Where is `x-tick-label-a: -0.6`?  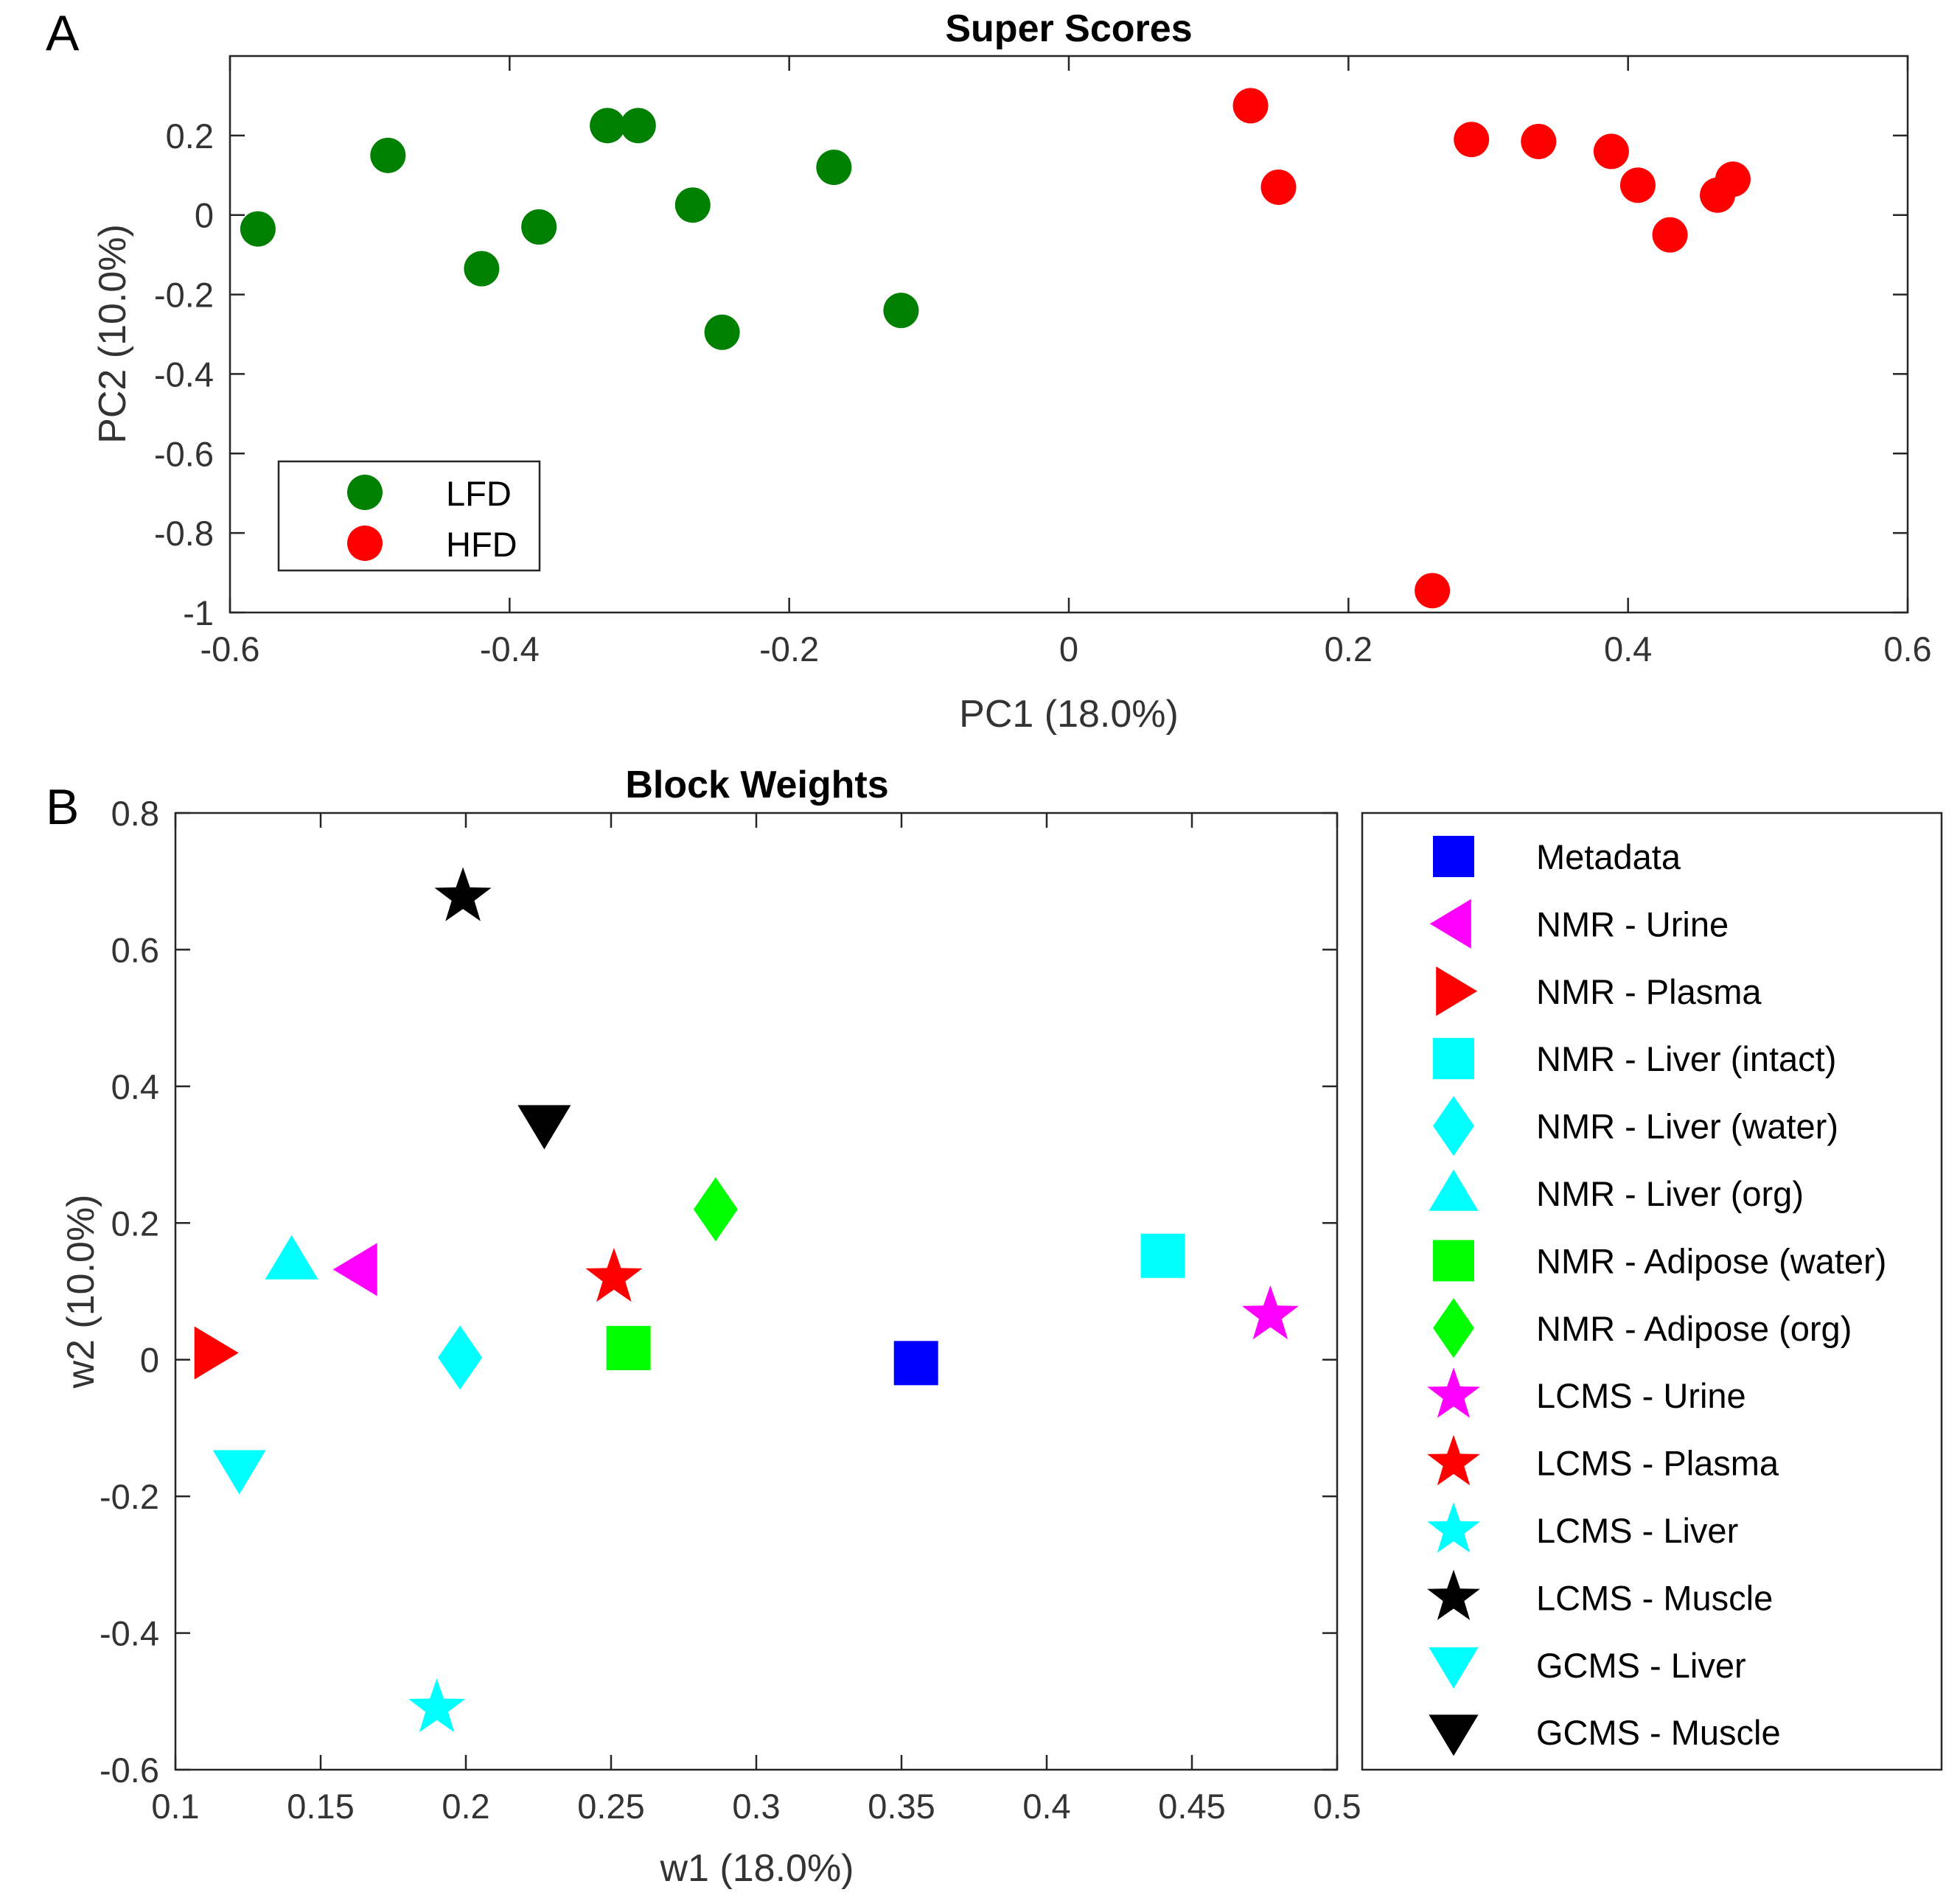
x-tick-label-a: -0.6 is located at coordinates (230, 649).